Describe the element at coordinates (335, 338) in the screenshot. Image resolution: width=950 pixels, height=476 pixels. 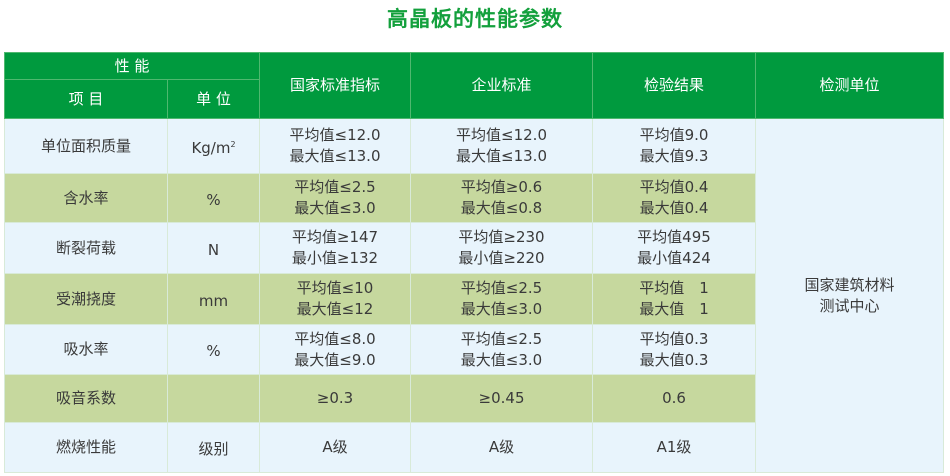
I see `national-value: 平均值≤8.0` at that location.